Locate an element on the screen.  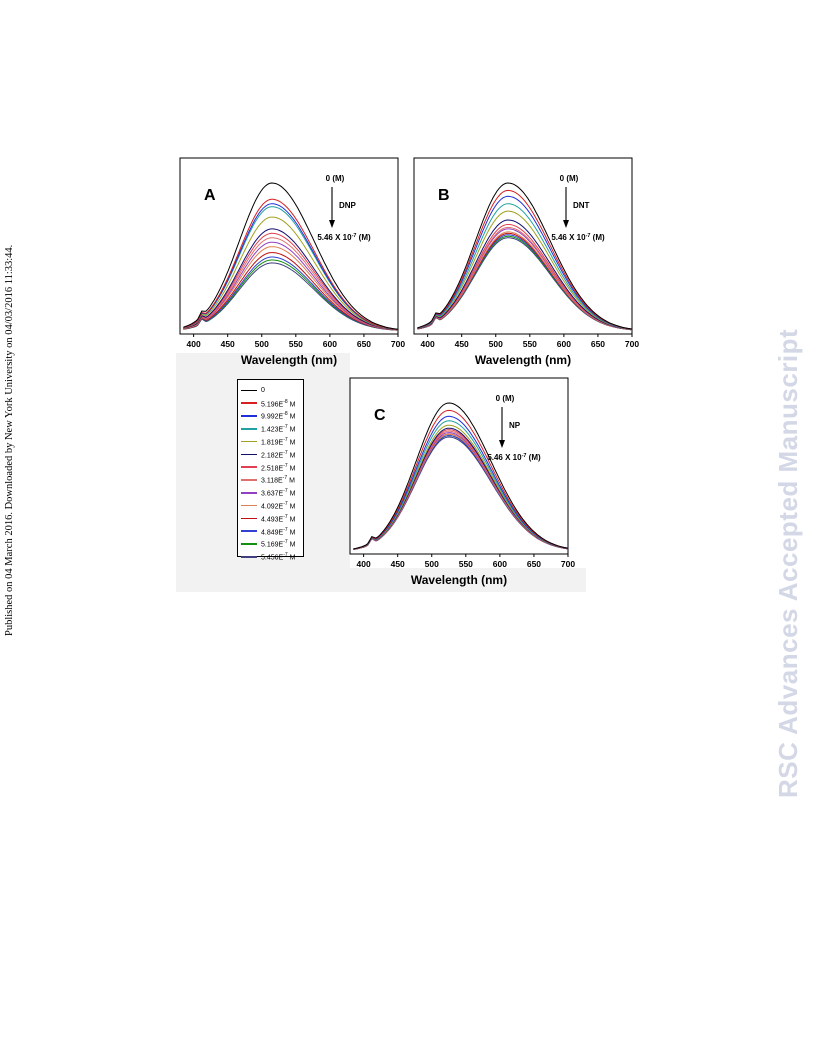
legend-label: 4.493E-7 M is located at coordinates (278, 518).